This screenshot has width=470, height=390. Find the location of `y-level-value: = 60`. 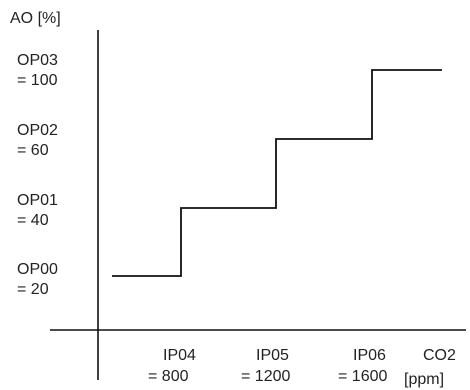

y-level-value: = 60 is located at coordinates (33, 150).